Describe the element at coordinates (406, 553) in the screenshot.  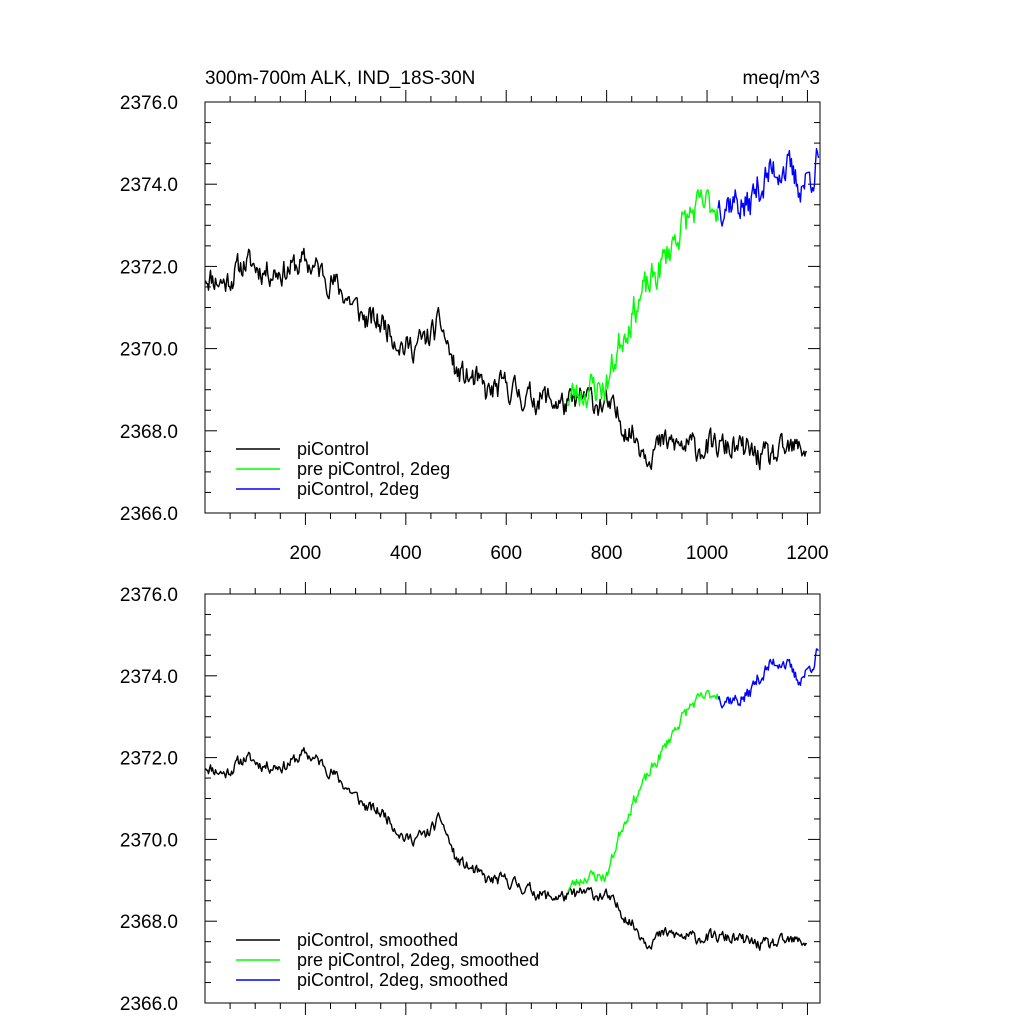
I see `x-tick-label: 400` at that location.